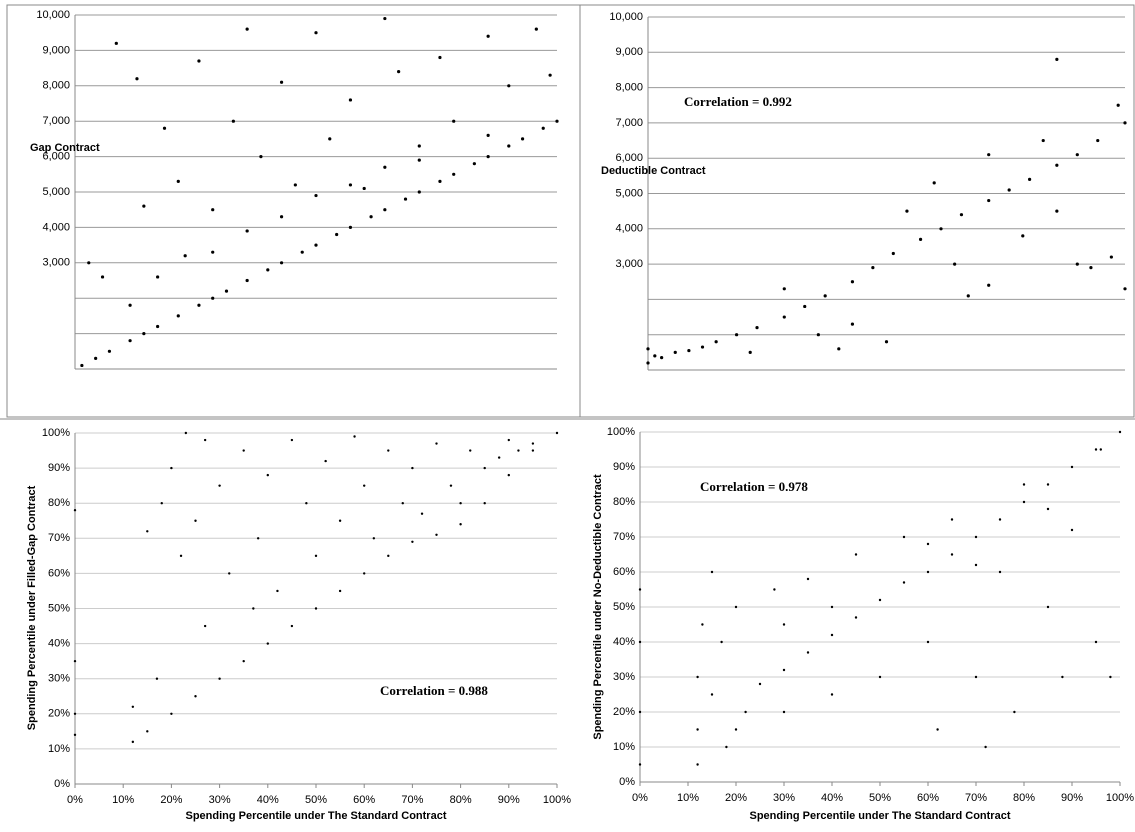 The image size is (1135, 832). What do you see at coordinates (56, 263) in the screenshot?
I see `y-tick-label: 3,000` at bounding box center [56, 263].